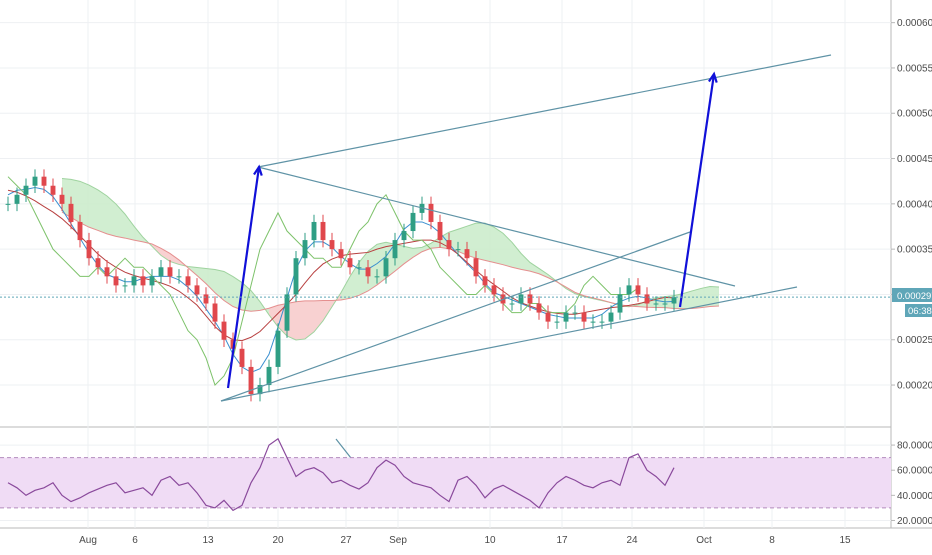  Describe the element at coordinates (258, 170) in the screenshot. I see `arrow-up-left-head` at that location.